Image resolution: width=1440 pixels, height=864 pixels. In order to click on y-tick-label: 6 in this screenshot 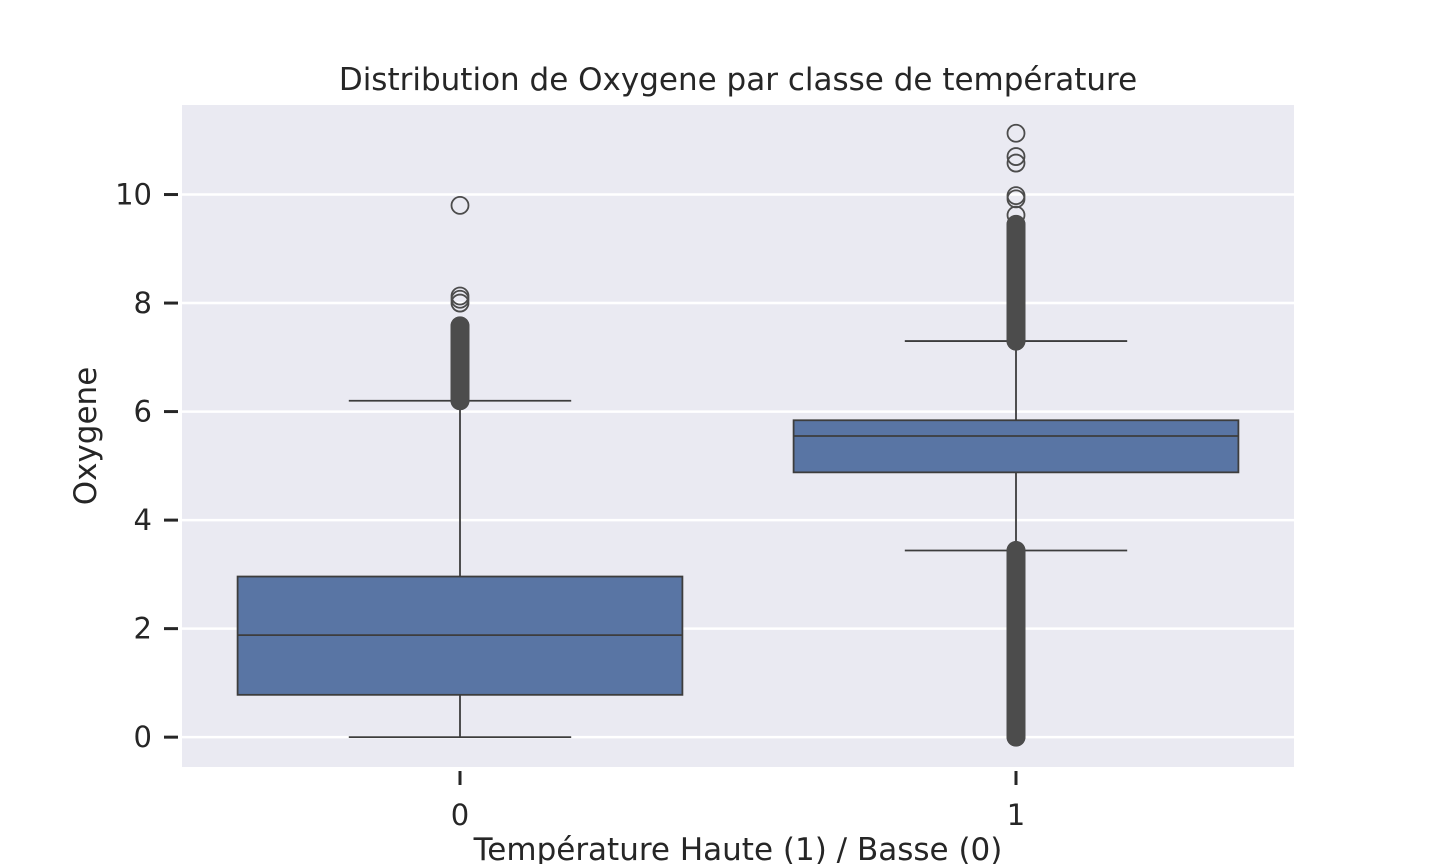, I will do `click(143, 412)`.